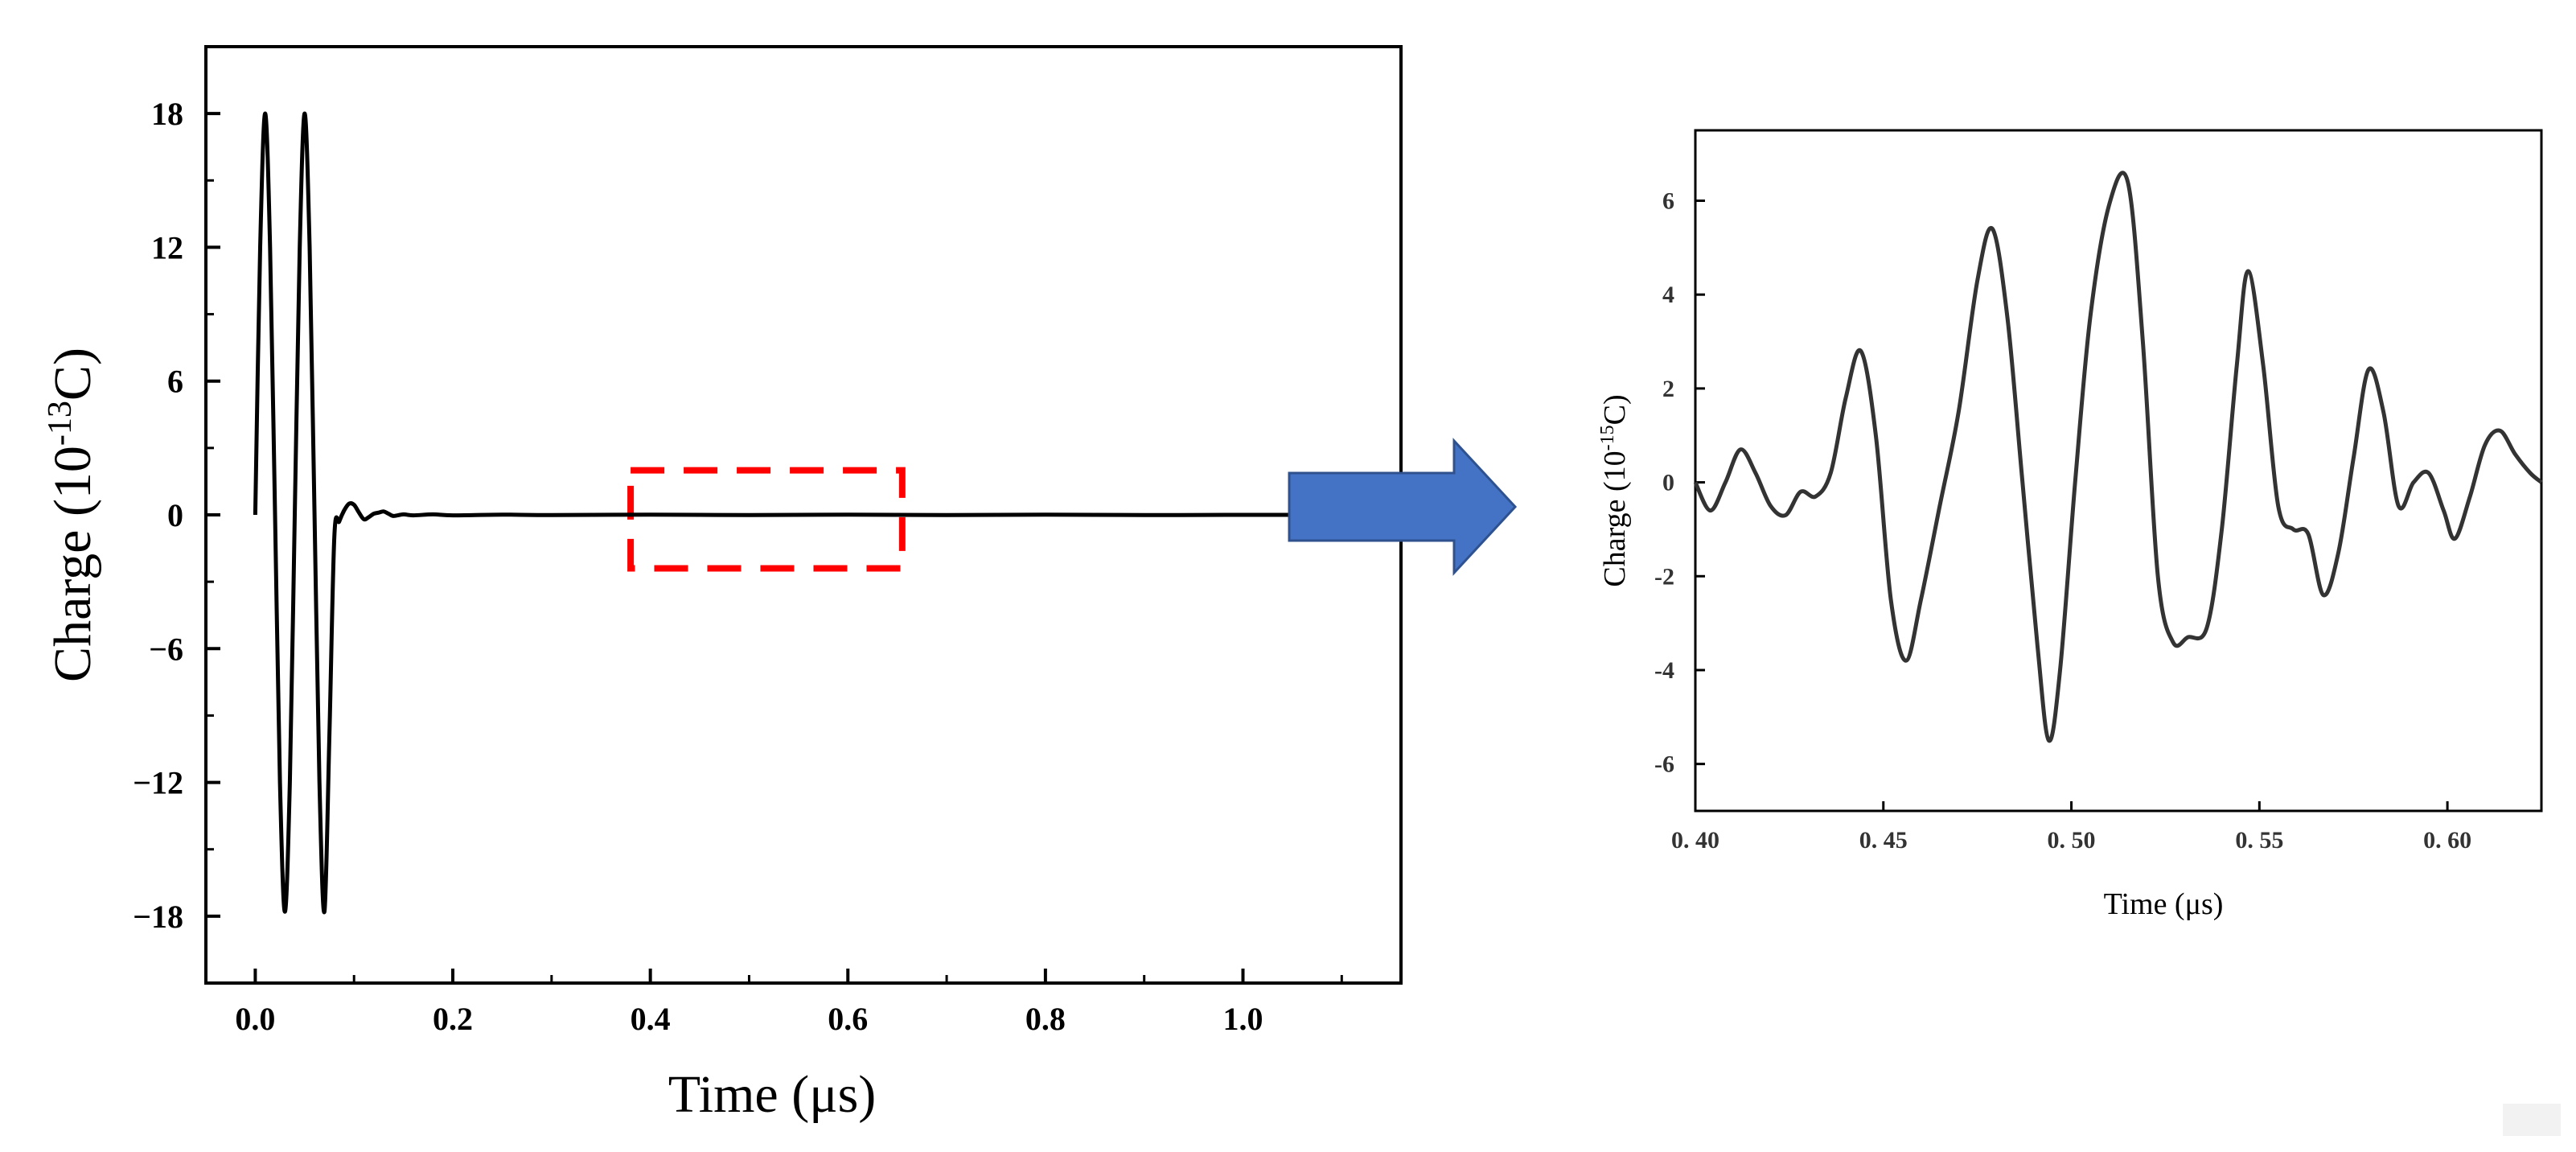  Describe the element at coordinates (1668, 295) in the screenshot. I see `zoom-y-tick-label: 4` at that location.